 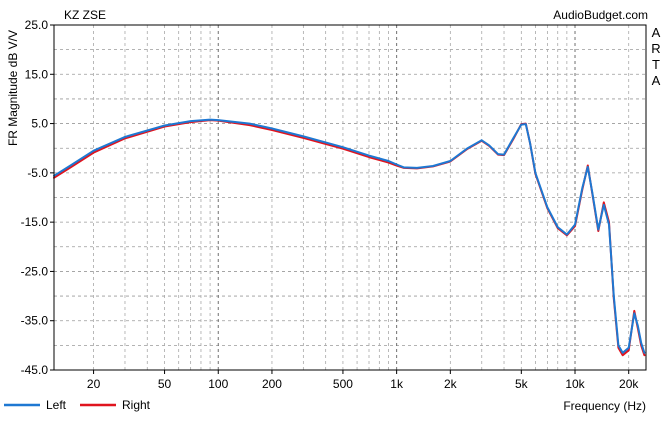 I want to click on x-tick-label: 2k, so click(x=451, y=384).